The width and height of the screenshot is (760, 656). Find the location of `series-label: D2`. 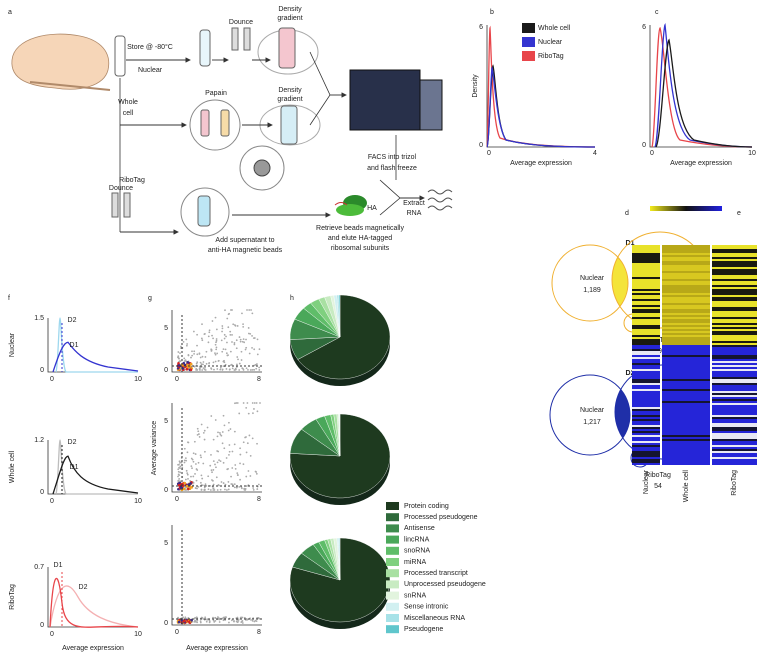

series-label: D2 is located at coordinates (72, 442).